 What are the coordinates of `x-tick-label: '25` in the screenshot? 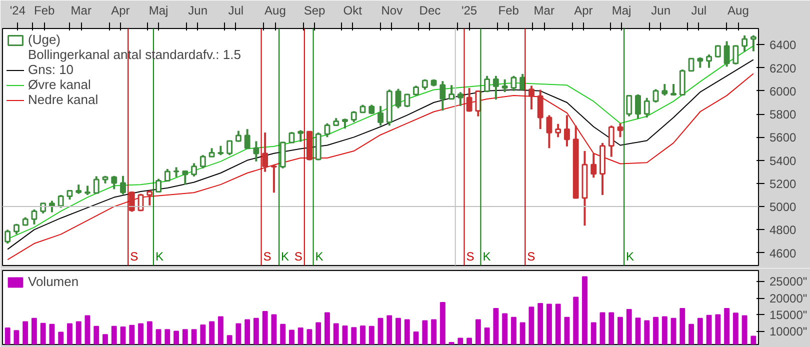 It's located at (469, 11).